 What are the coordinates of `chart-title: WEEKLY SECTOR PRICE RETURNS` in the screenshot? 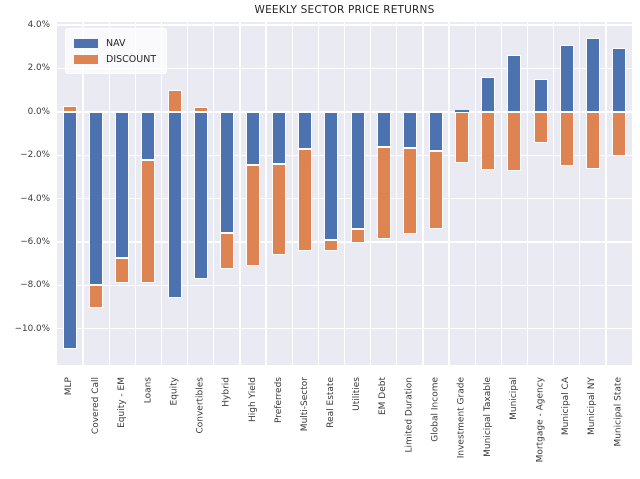 It's located at (344, 10).